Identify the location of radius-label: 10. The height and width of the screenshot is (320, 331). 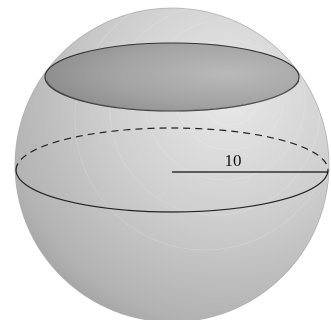
(233, 160).